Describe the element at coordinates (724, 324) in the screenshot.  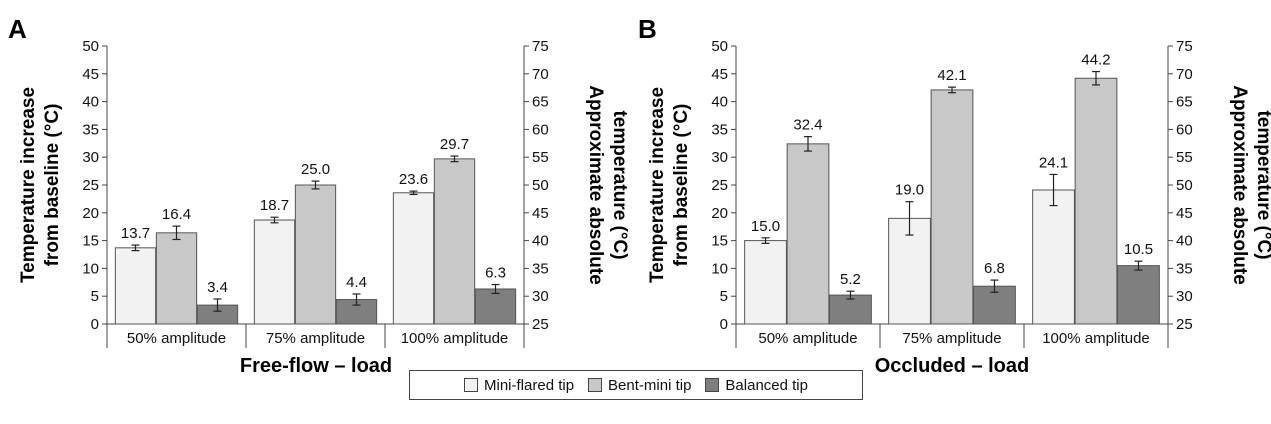
I see `panel-b-ytick-label: 0` at that location.